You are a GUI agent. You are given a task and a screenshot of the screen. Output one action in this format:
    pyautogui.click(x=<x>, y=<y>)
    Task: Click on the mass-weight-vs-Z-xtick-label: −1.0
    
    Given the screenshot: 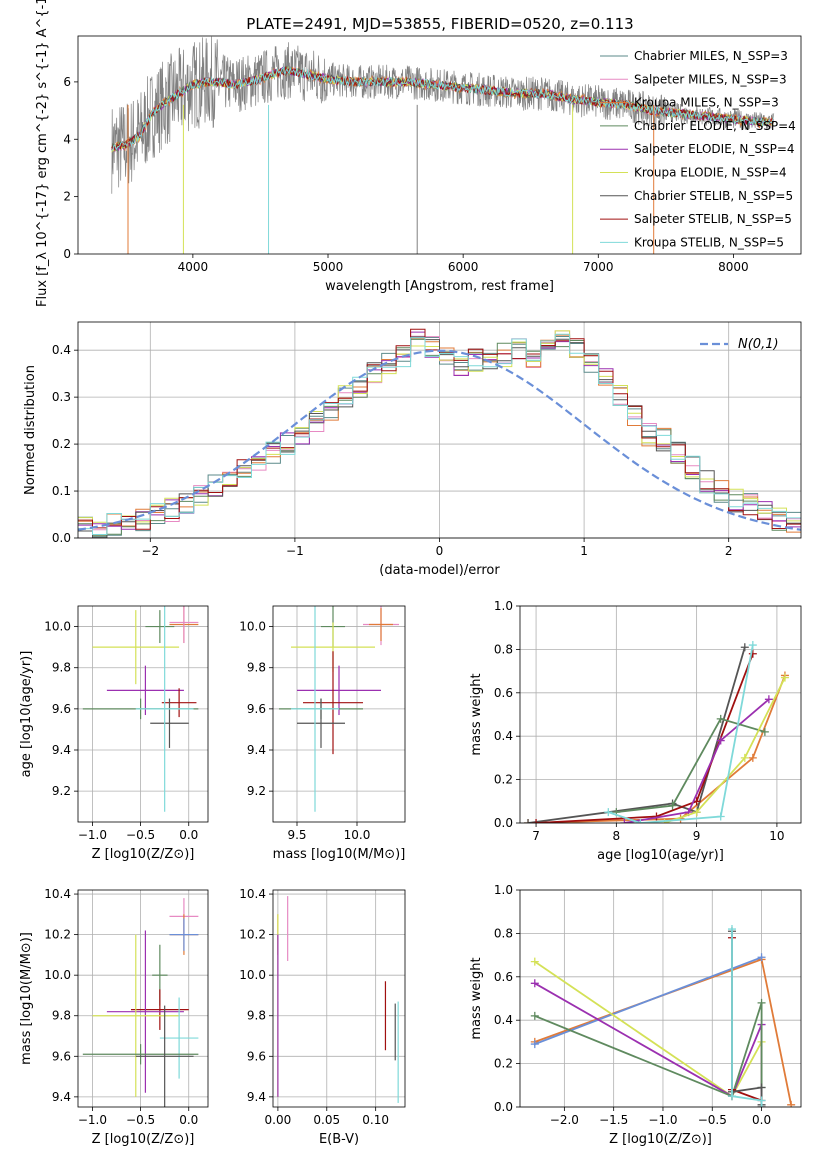 What is the action you would take?
    pyautogui.click(x=662, y=1120)
    